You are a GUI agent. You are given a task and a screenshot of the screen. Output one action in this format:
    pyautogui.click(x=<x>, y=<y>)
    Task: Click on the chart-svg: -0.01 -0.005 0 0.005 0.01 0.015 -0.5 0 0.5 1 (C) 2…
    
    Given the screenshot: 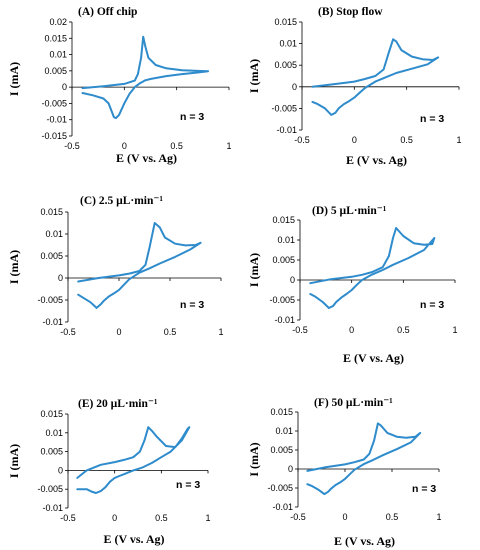 What is the action you would take?
    pyautogui.click(x=115, y=266)
    